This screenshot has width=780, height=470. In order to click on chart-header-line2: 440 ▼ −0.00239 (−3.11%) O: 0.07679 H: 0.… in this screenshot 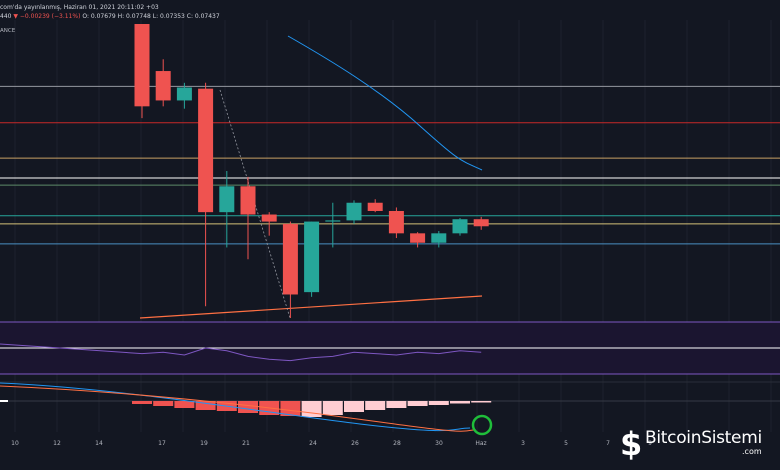, I will do `click(110, 16)`.